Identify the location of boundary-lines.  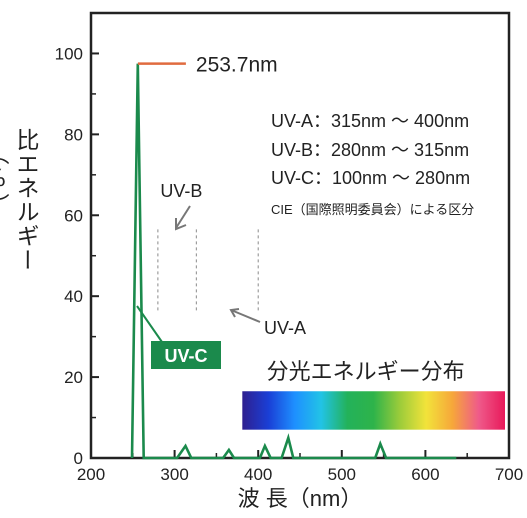
(208, 270).